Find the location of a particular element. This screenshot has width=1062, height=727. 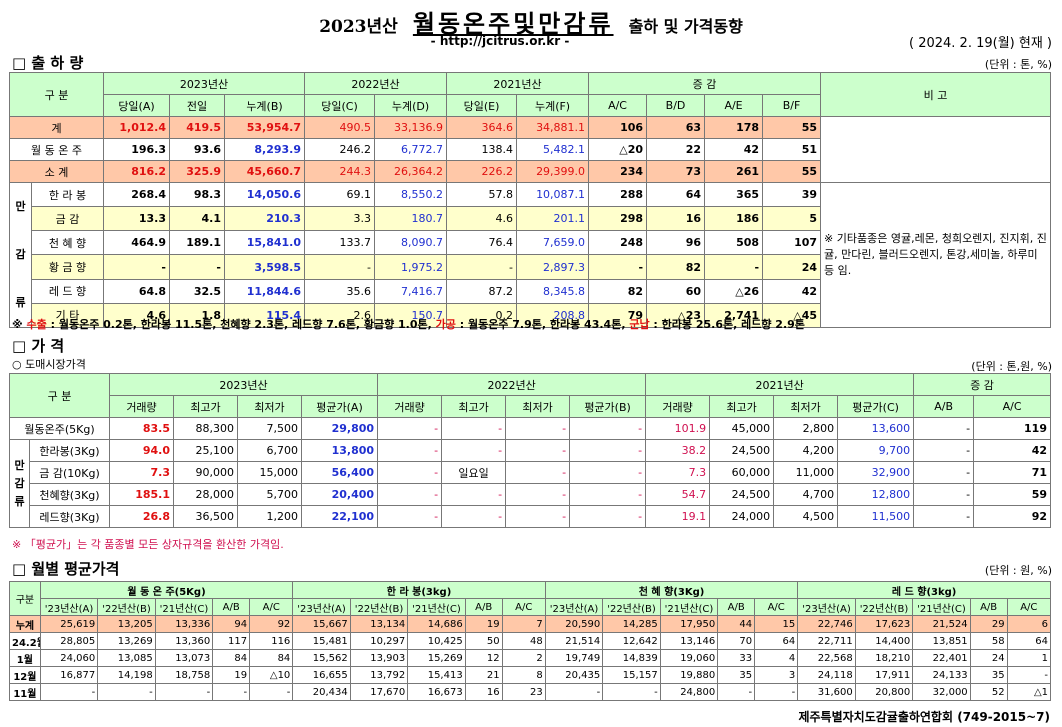

table-cell: 15 is located at coordinates (776, 624).